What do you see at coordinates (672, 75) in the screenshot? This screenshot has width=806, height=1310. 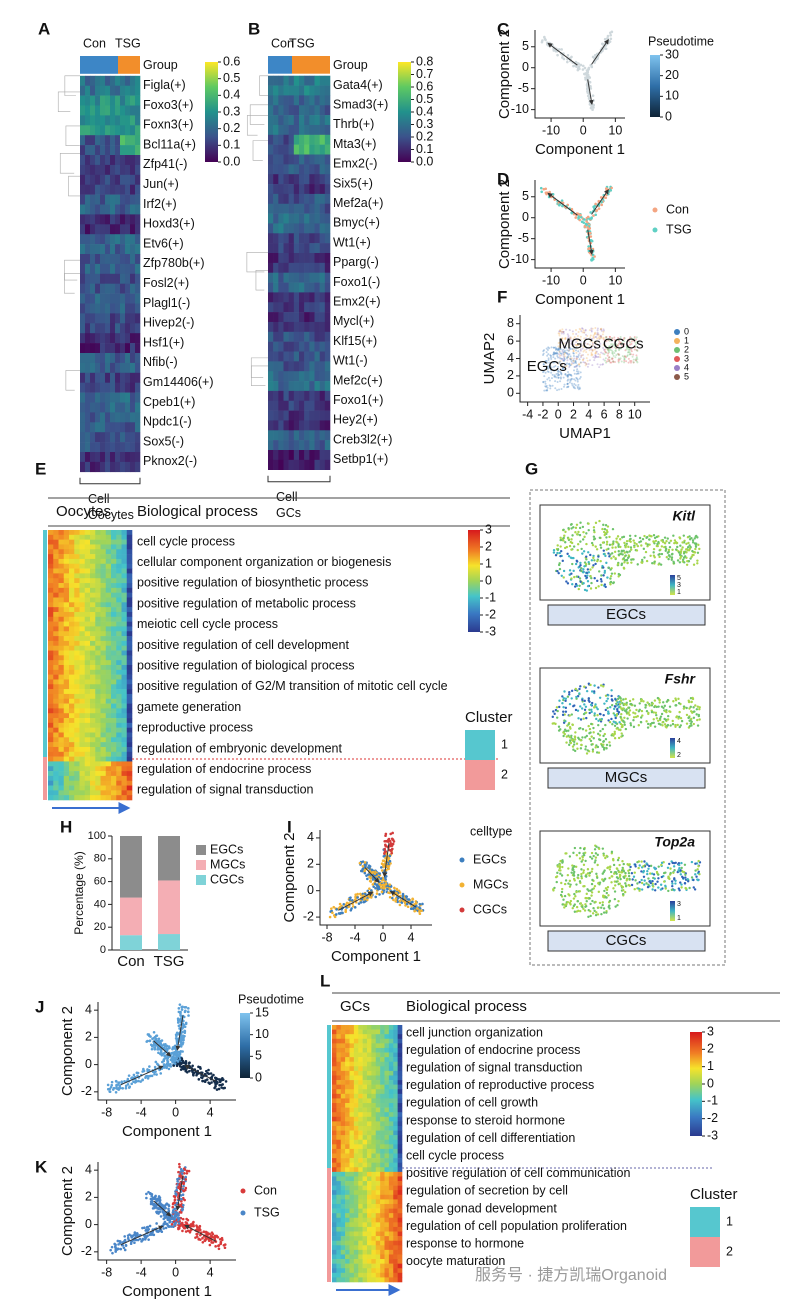 I see `colorbar-label: 20` at bounding box center [672, 75].